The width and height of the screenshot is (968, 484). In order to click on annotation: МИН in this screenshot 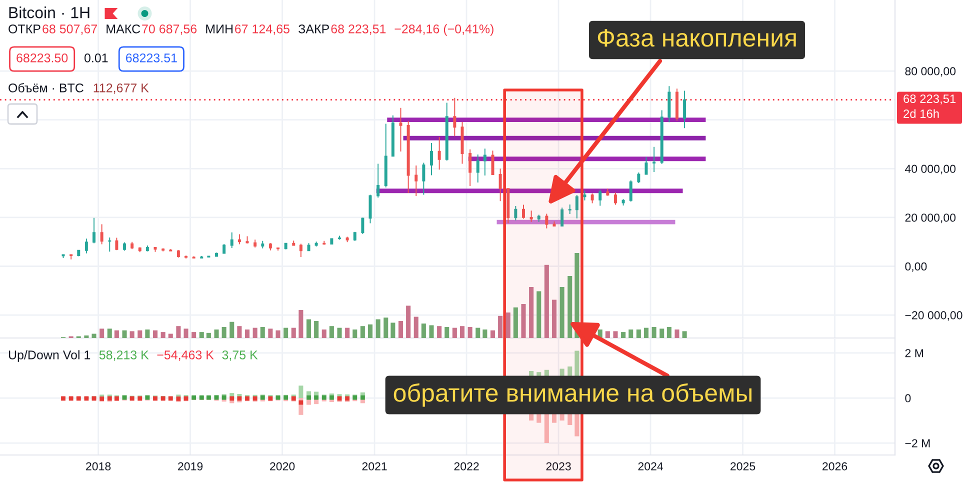, I will do `click(219, 29)`.